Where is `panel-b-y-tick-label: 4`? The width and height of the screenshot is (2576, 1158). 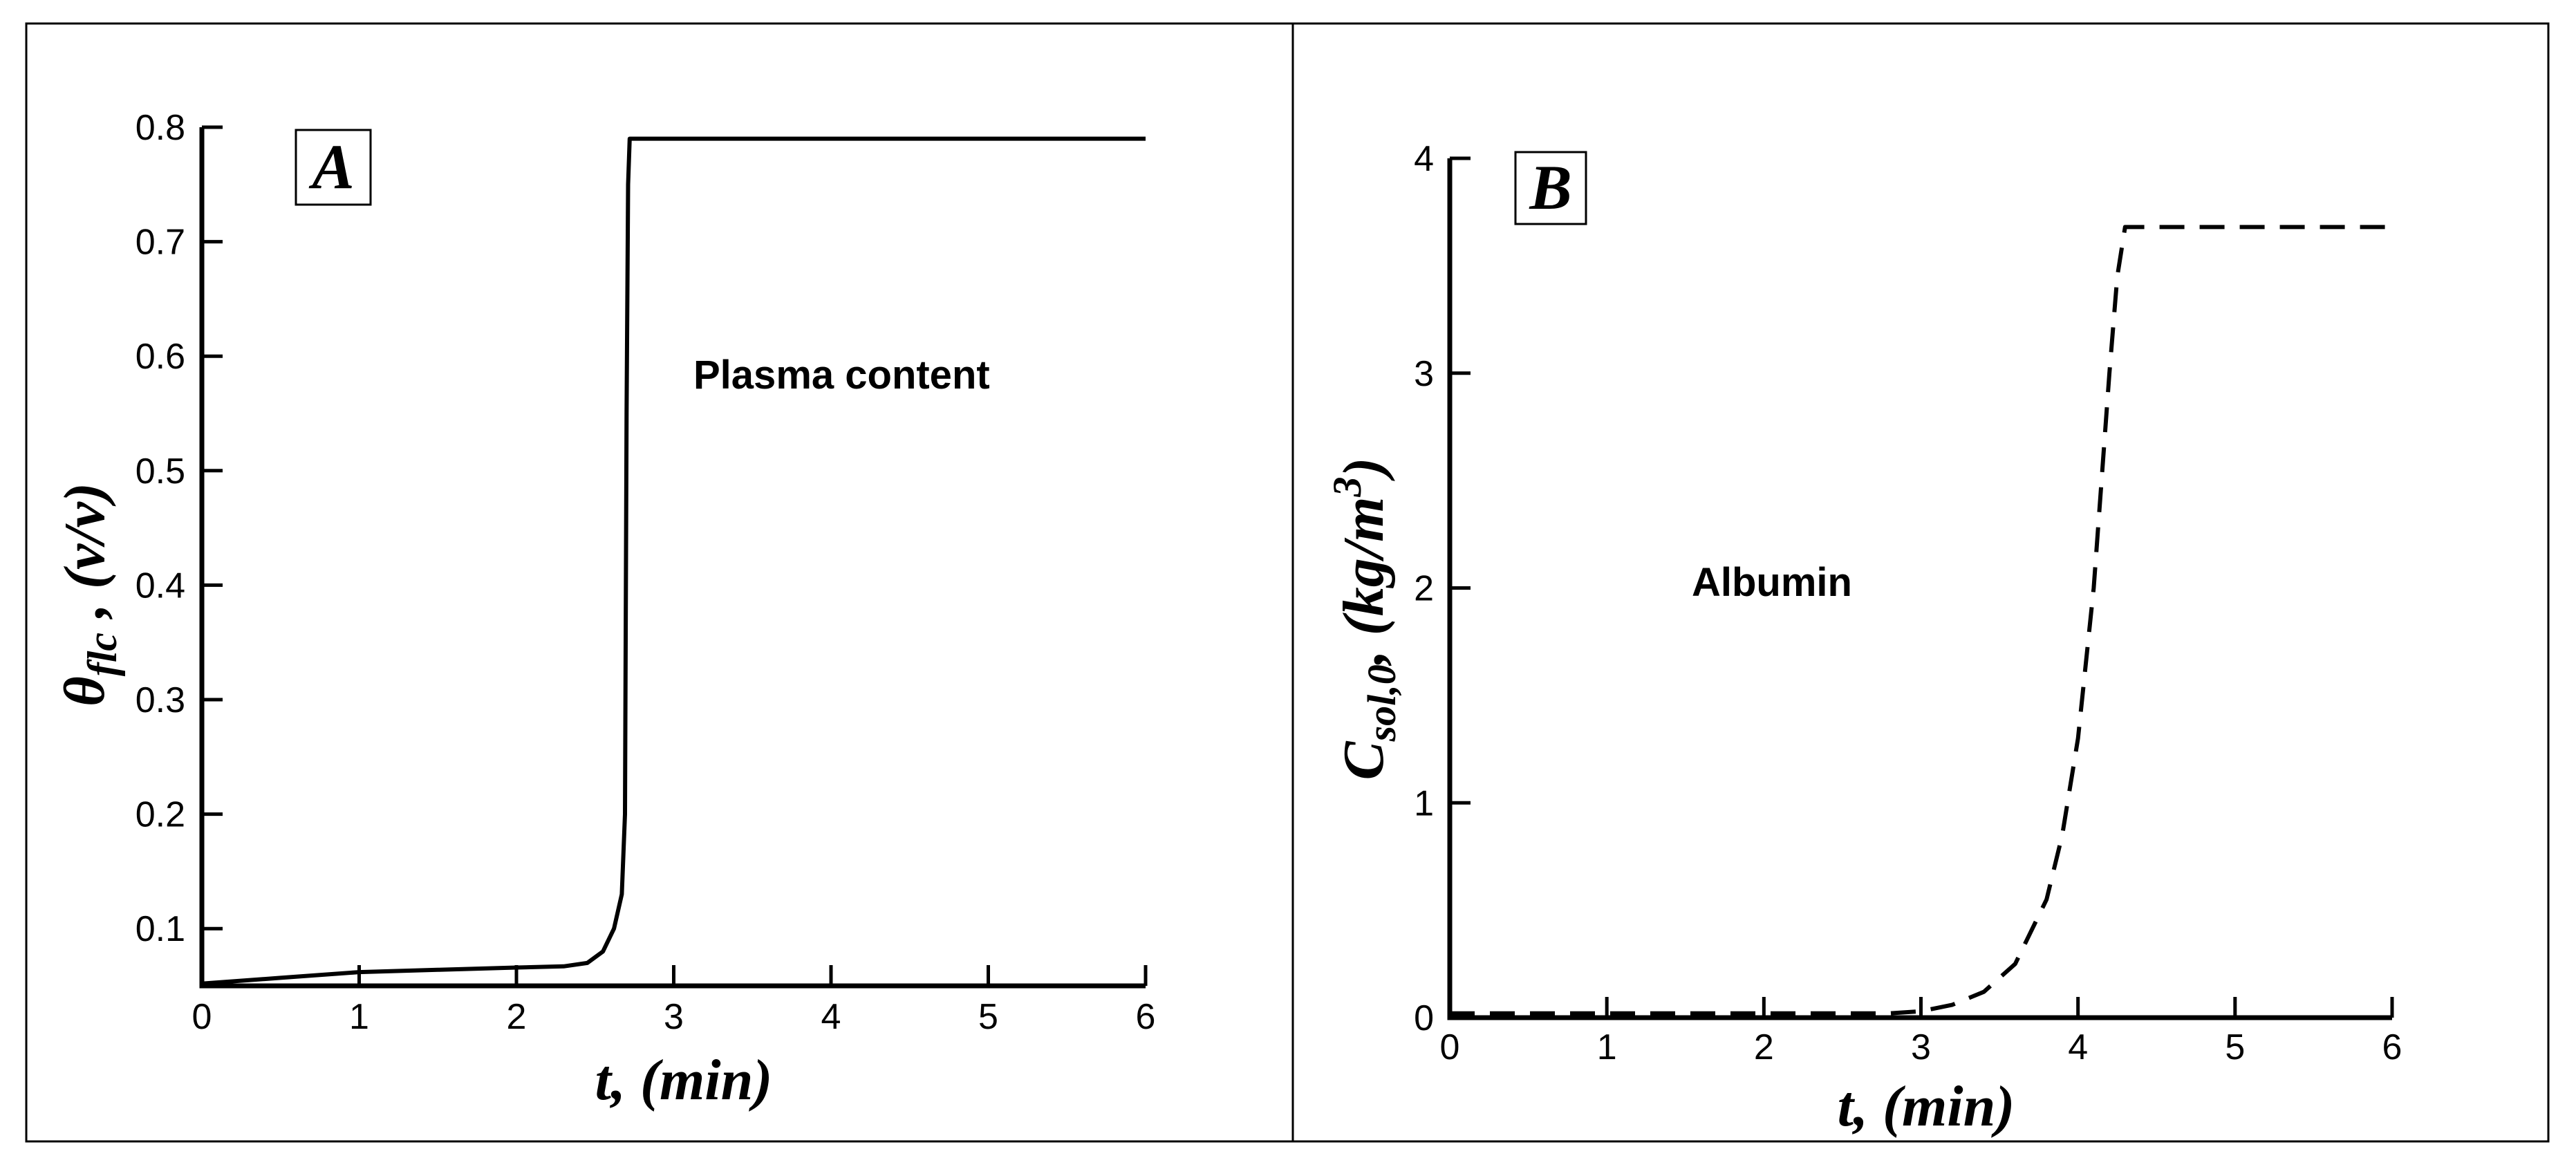
panel-b-y-tick-label: 4 is located at coordinates (1424, 159).